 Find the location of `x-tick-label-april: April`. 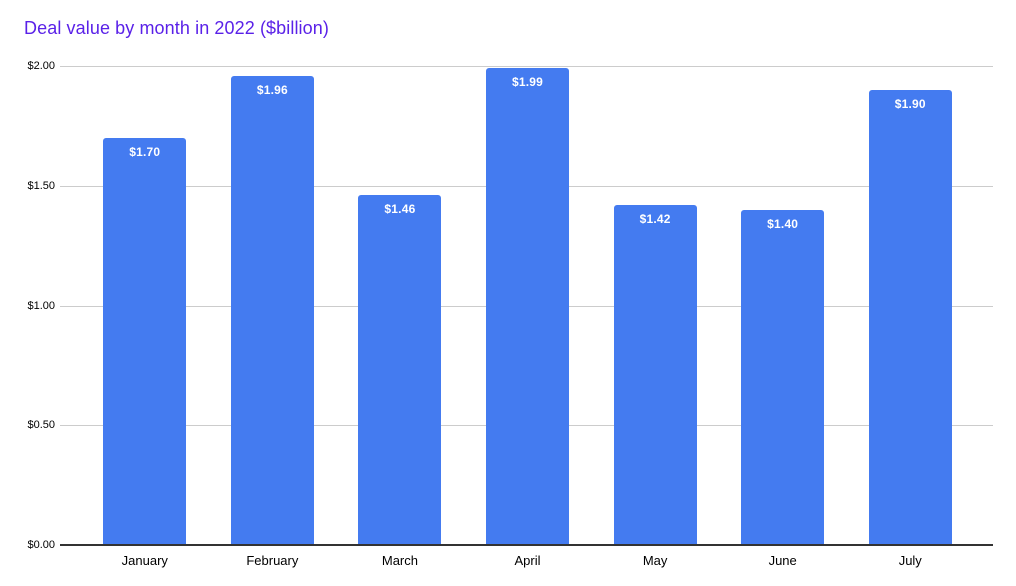

x-tick-label-april: April is located at coordinates (527, 560).